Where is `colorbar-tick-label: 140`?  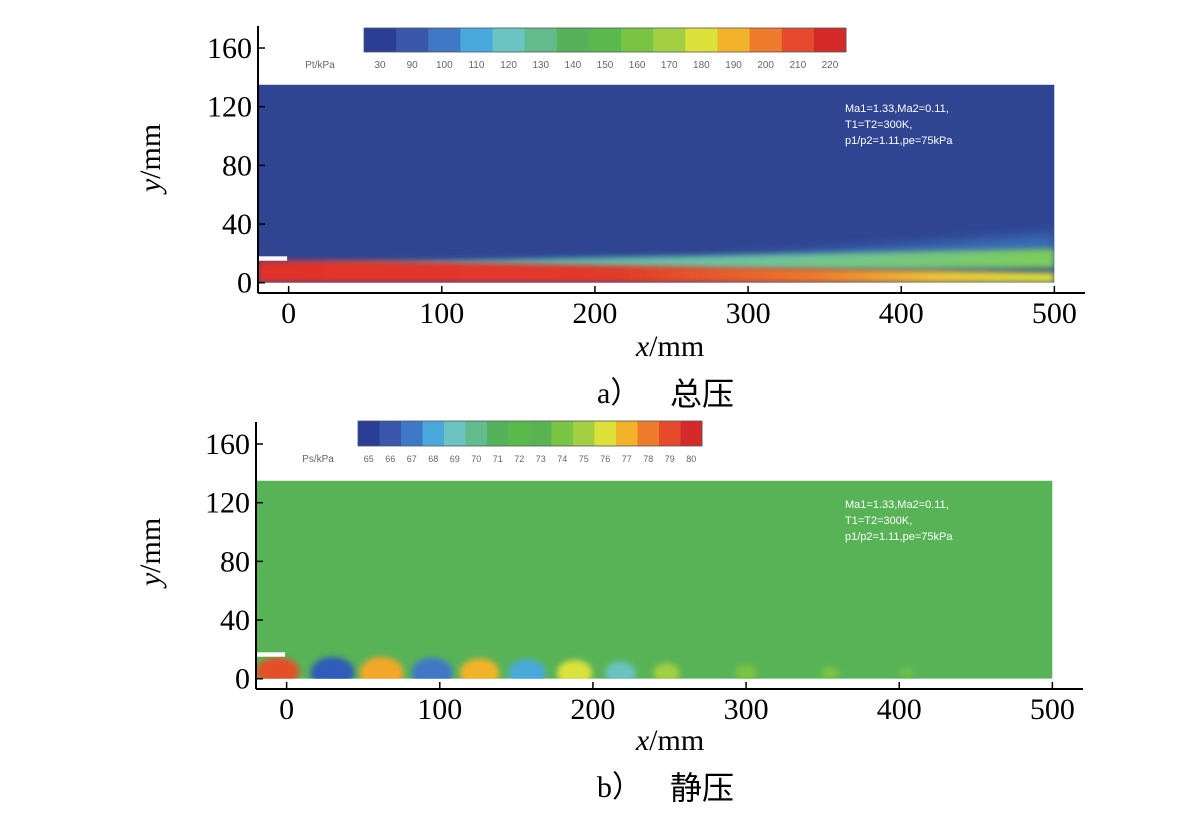 colorbar-tick-label: 140 is located at coordinates (573, 65).